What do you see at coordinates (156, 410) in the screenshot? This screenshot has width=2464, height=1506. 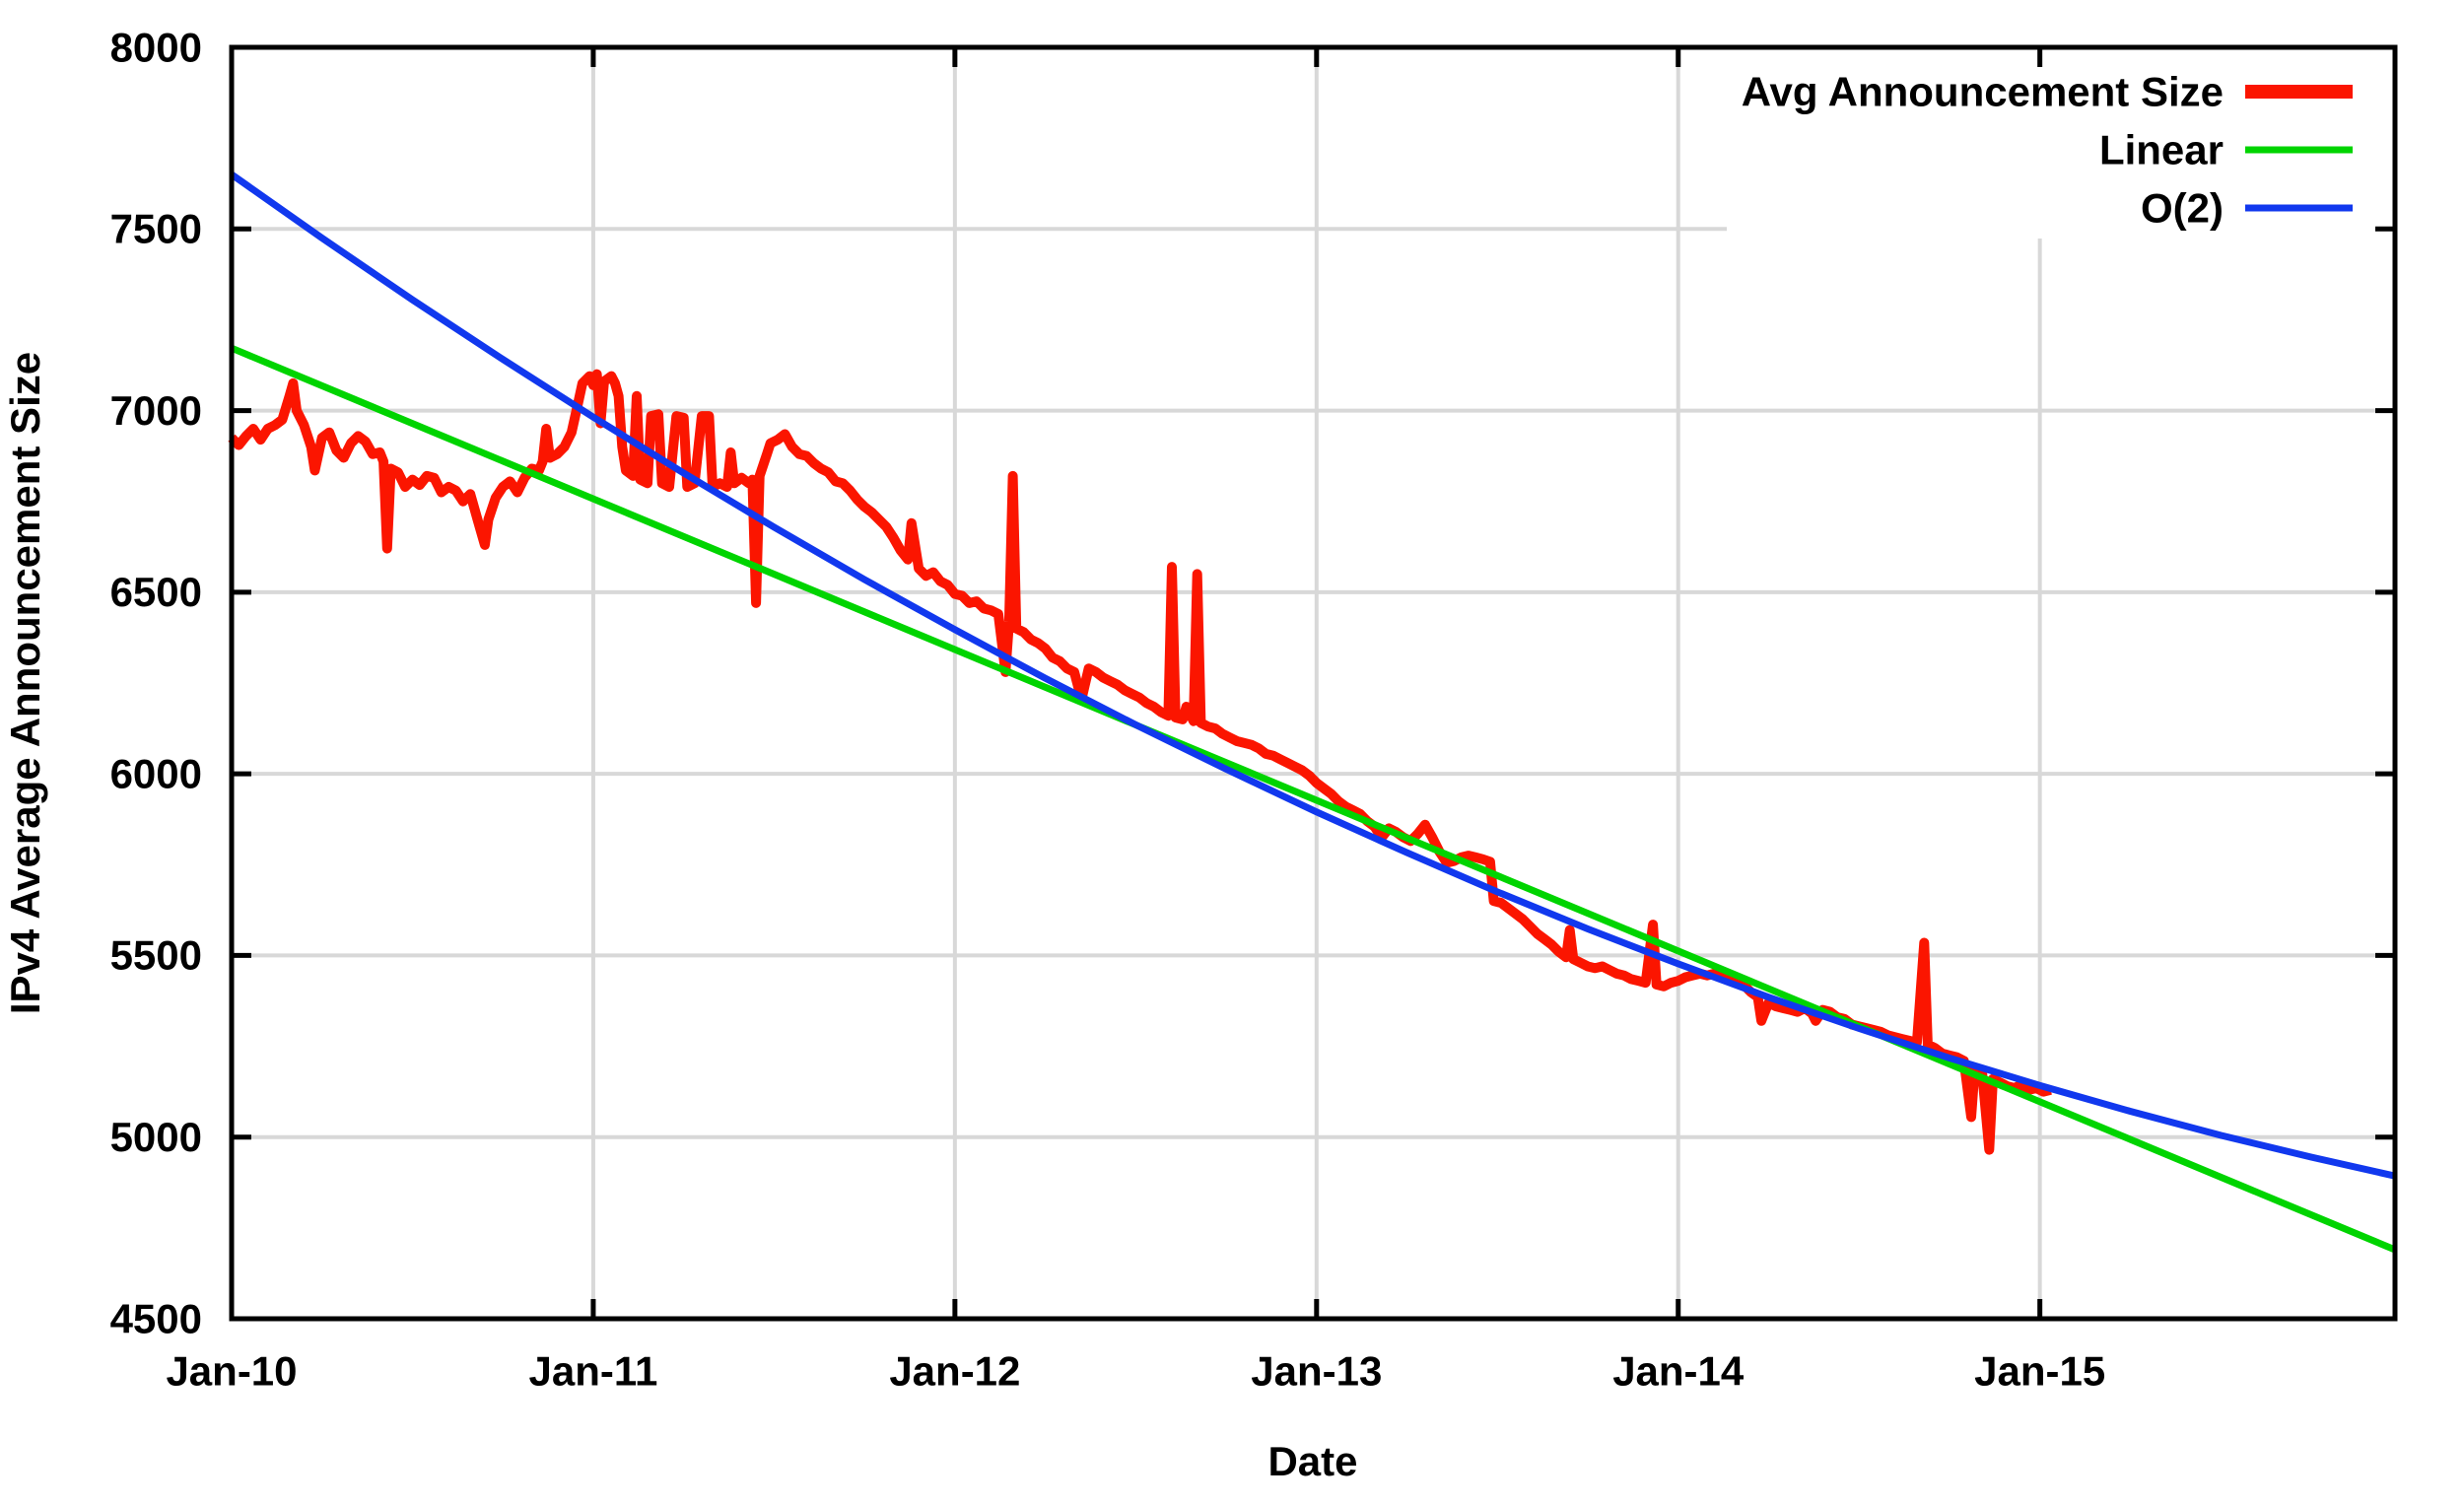 I see `y-tick-label: 7000` at bounding box center [156, 410].